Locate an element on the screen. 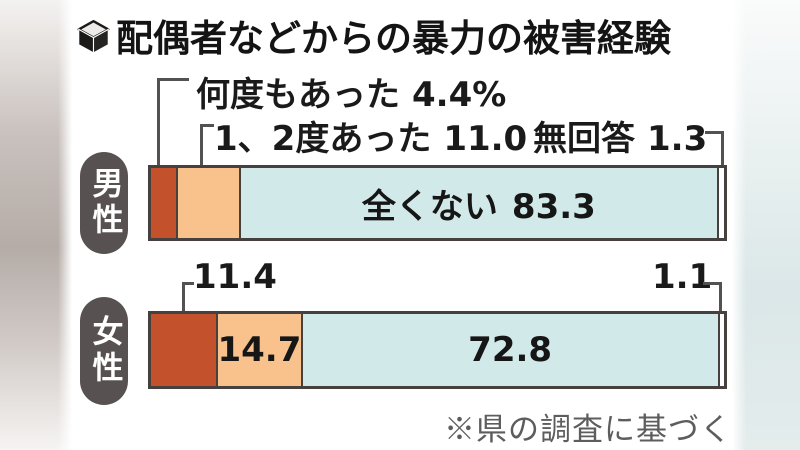 The height and width of the screenshot is (450, 800). bar-female-seg-many-times is located at coordinates (184, 350).